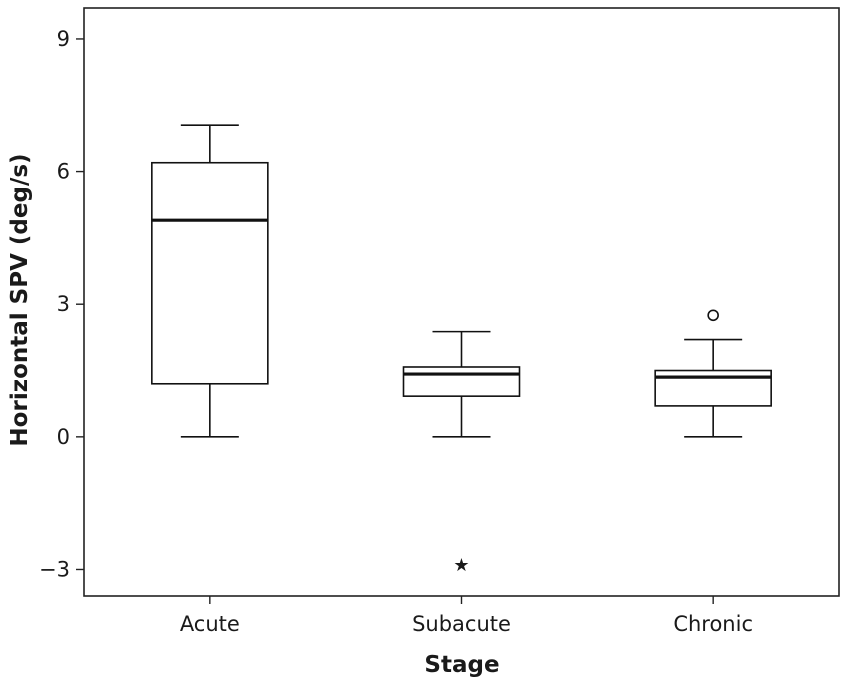 The width and height of the screenshot is (851, 685). I want to click on y-axis-title: Horizontal SPV (deg/s), so click(20, 299).